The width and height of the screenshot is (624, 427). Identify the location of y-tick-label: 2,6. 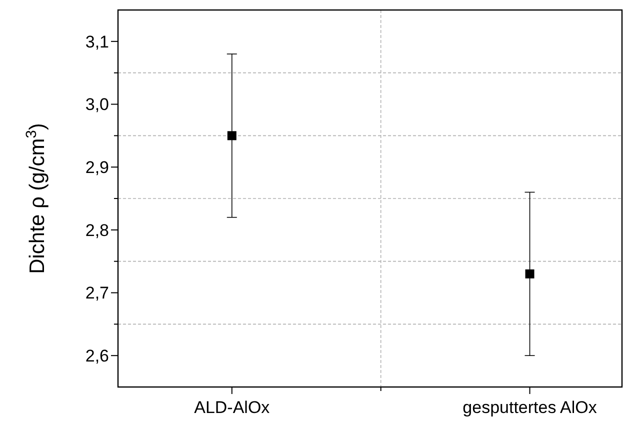
(97, 356).